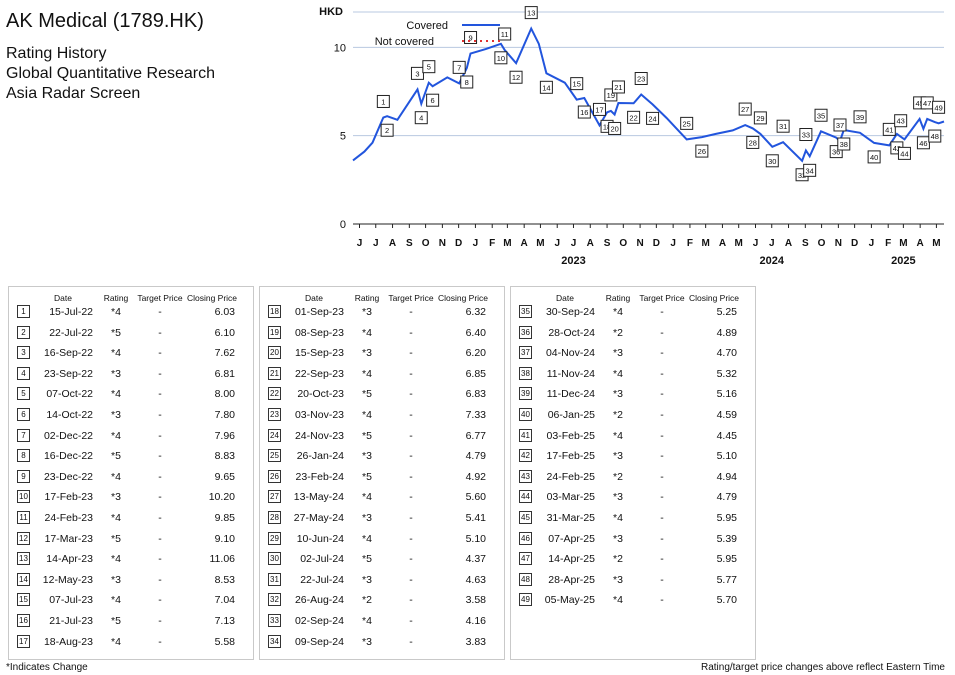  What do you see at coordinates (68, 373) in the screenshot?
I see `row-date: 23-Sep-22` at bounding box center [68, 373].